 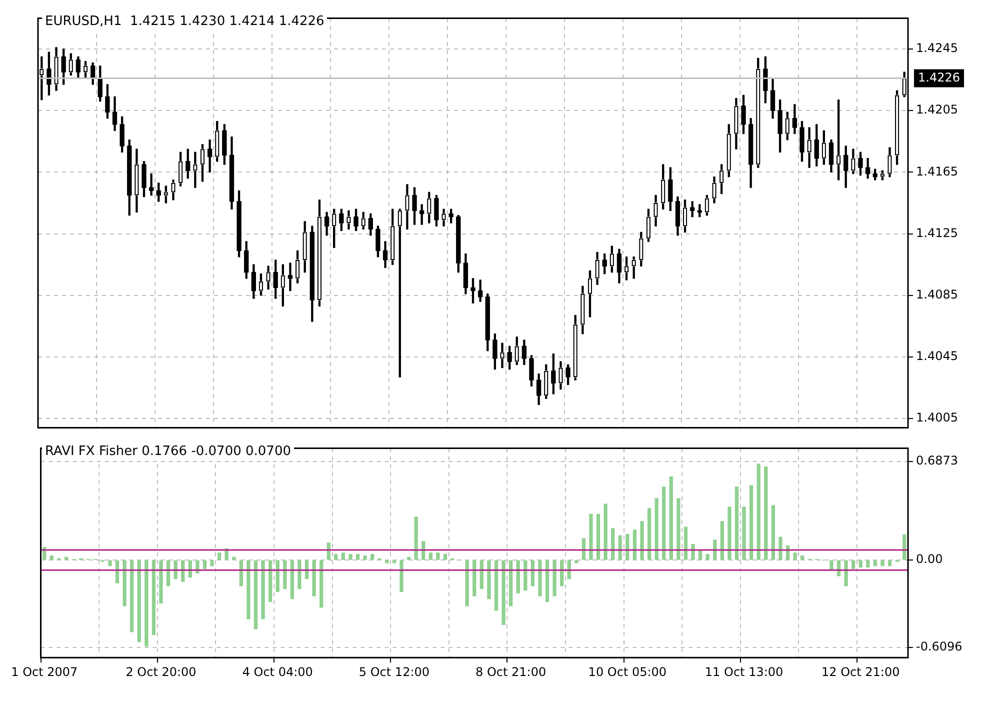 I want to click on y-tick-label: 1.4125, so click(x=937, y=233).